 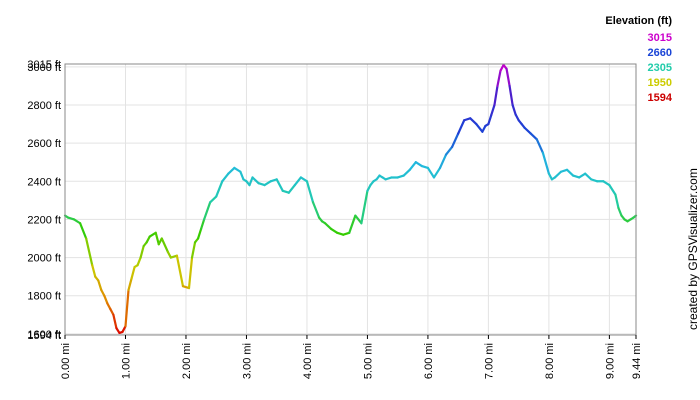 What do you see at coordinates (44, 259) in the screenshot?
I see `y-tick-label: 2000 ft` at bounding box center [44, 259].